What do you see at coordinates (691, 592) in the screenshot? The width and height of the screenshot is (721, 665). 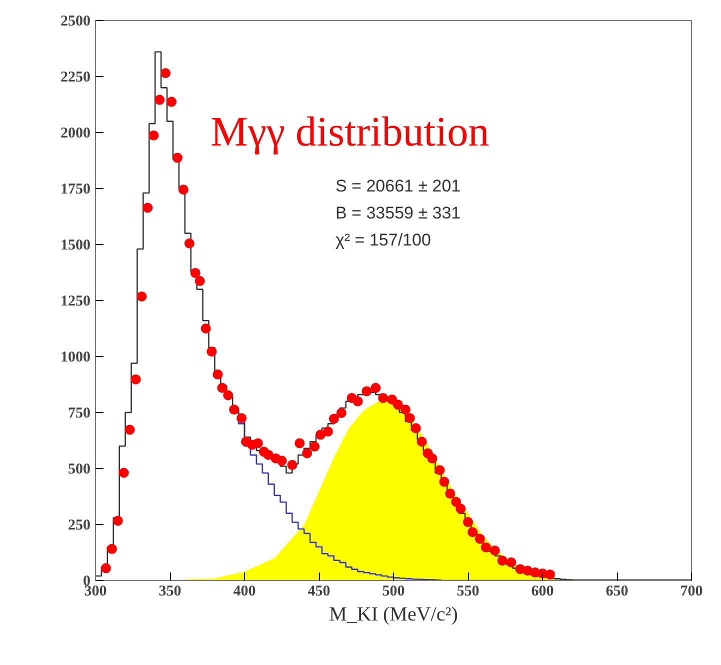 I see `x-tick-label: 700` at bounding box center [691, 592].